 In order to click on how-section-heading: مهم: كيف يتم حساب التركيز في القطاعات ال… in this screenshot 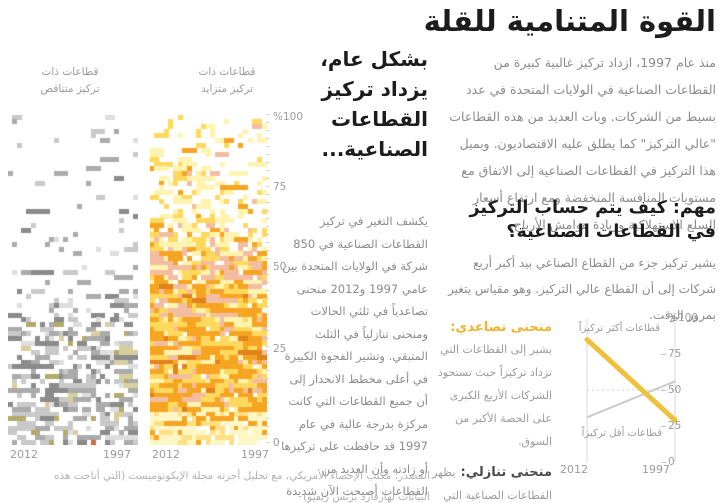, I will do `click(592, 220)`.